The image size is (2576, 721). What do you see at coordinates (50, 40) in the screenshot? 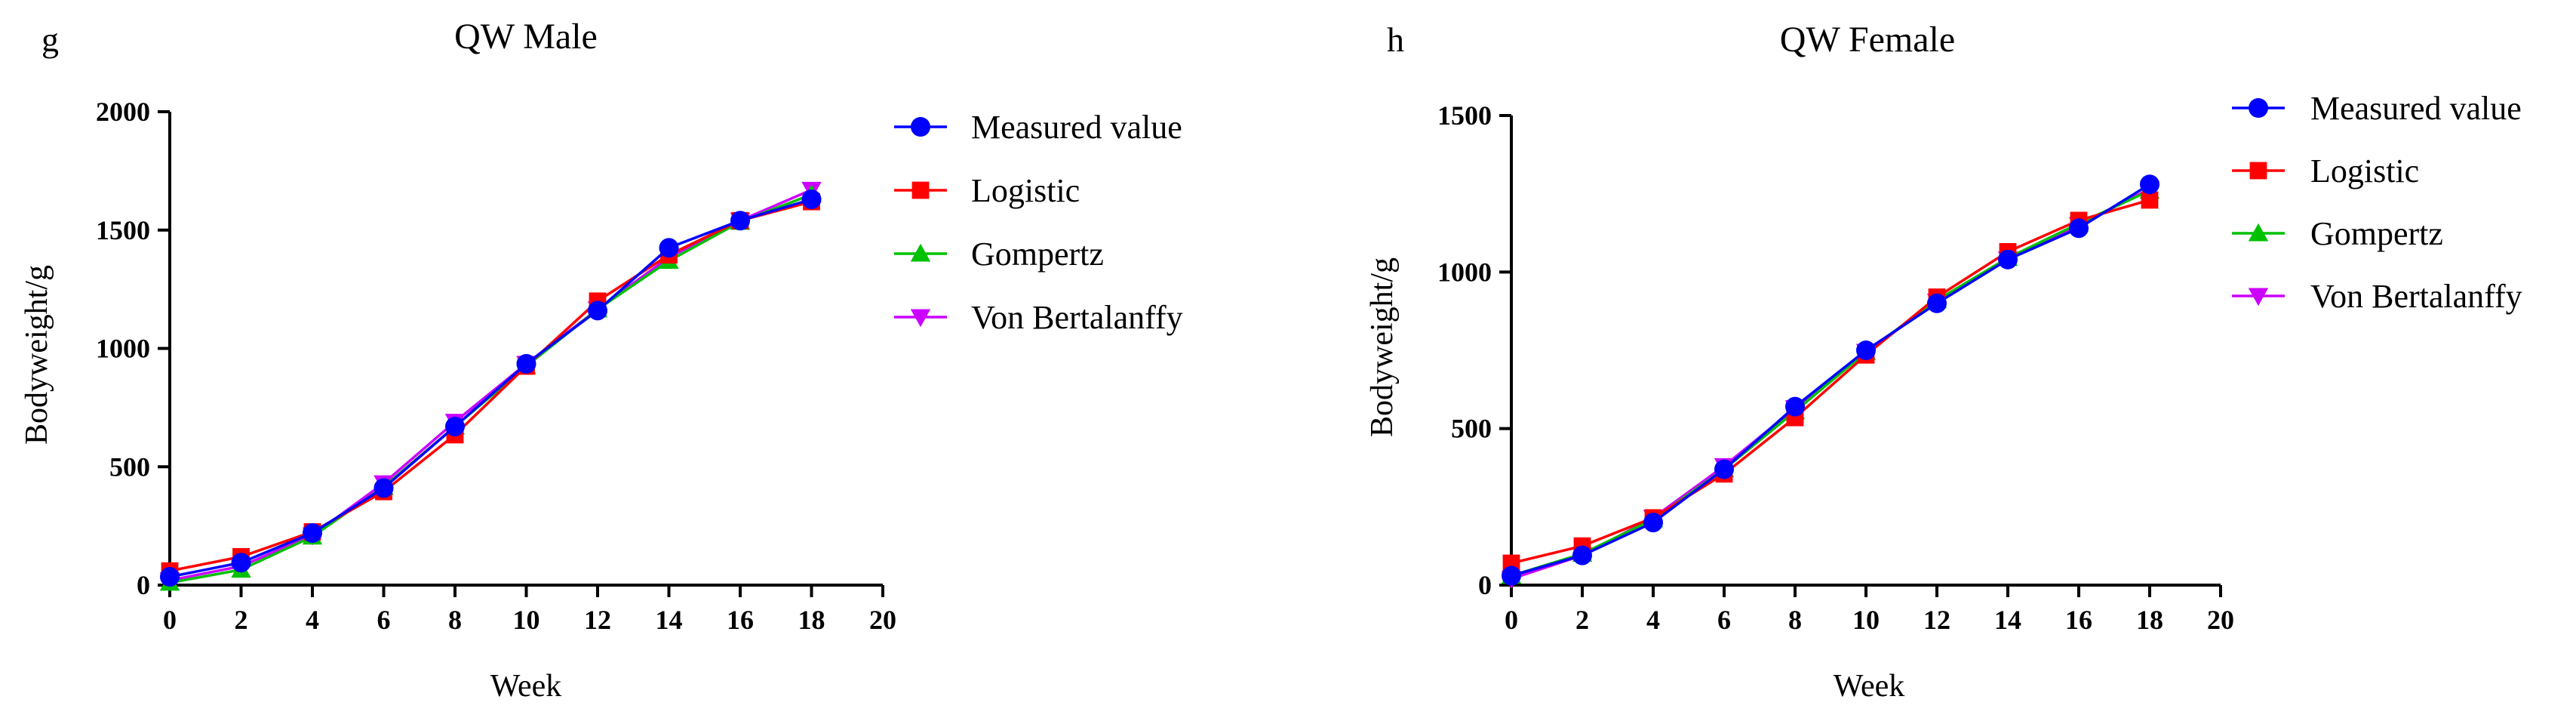
I see `panel-letter: g` at bounding box center [50, 40].